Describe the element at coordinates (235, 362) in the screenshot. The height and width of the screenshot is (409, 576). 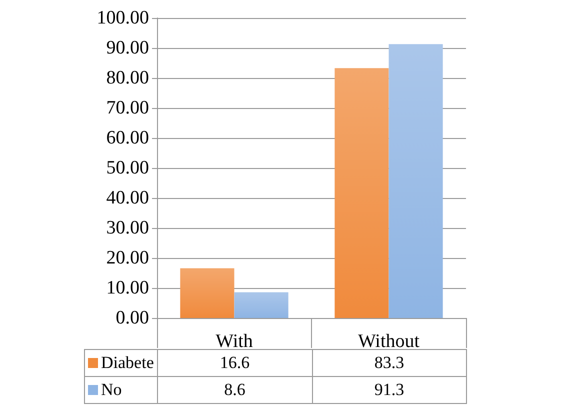
I see `data-label: 16.6` at that location.